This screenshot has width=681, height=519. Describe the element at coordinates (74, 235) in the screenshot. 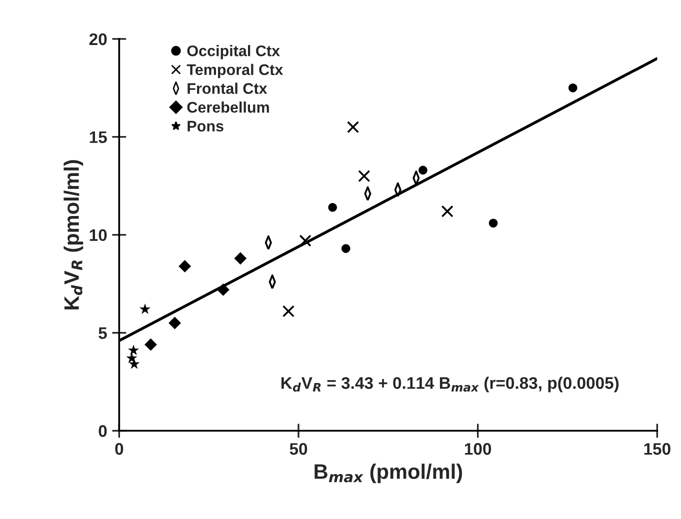

I see `y-axis-title: K$_{d}$V$_{R}$ (pmol/ml)` at that location.